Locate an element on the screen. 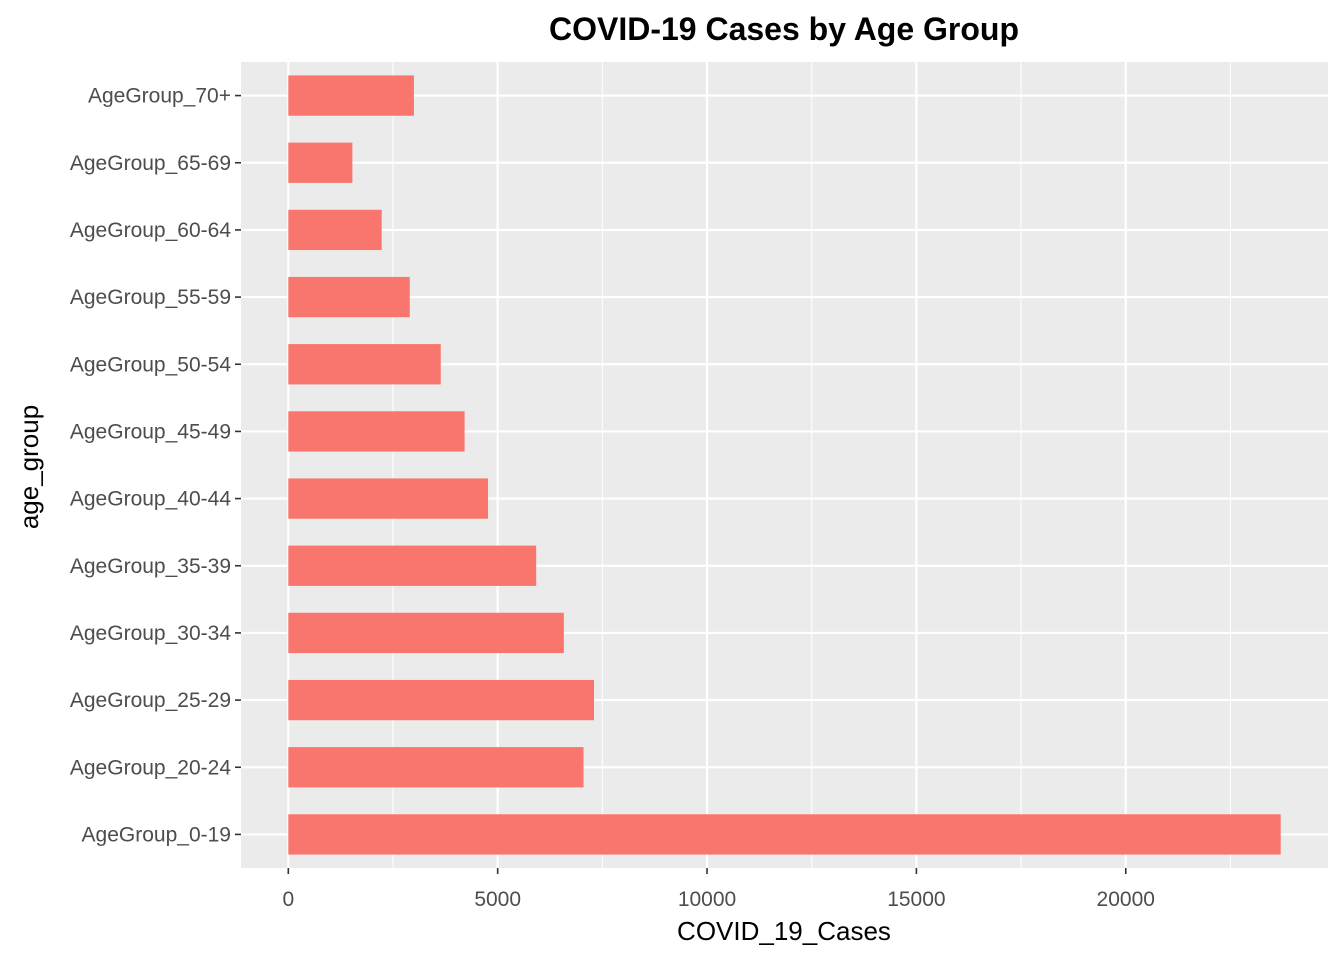 The height and width of the screenshot is (960, 1344). y-tick-label: AgeGroup_40-44 is located at coordinates (150, 499).